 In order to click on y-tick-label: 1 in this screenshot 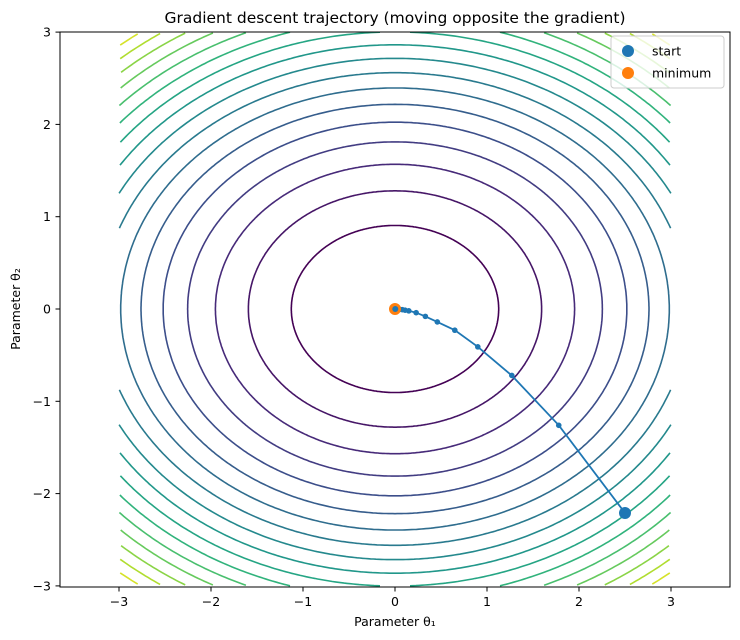, I will do `click(47, 216)`.